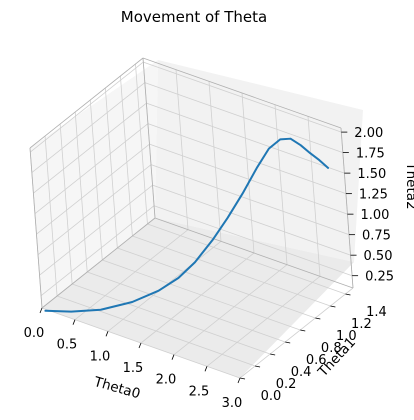  I want to click on z-tick-label: 2.00, so click(368, 133).